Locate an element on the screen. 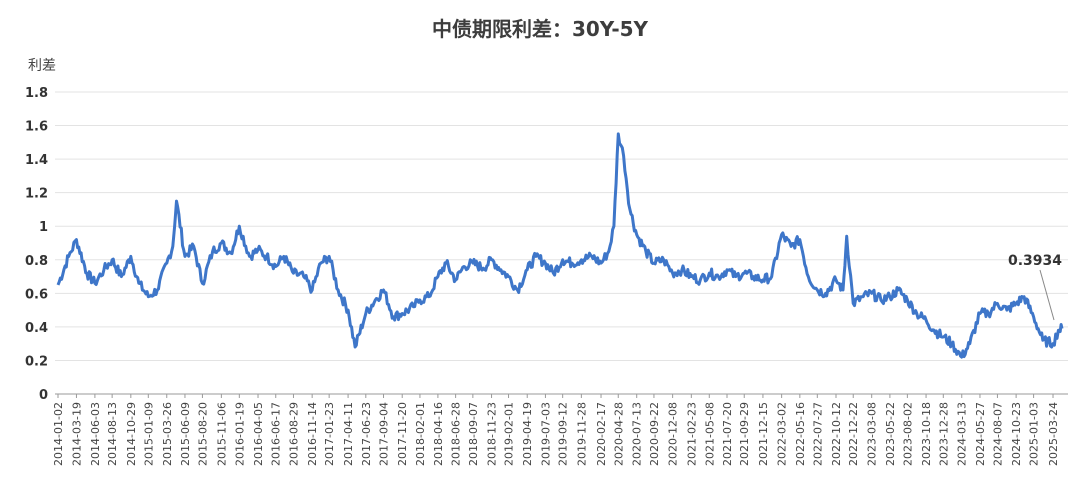 This screenshot has width=1080, height=495. x-tick-label: 2022-07-27 is located at coordinates (817, 434).